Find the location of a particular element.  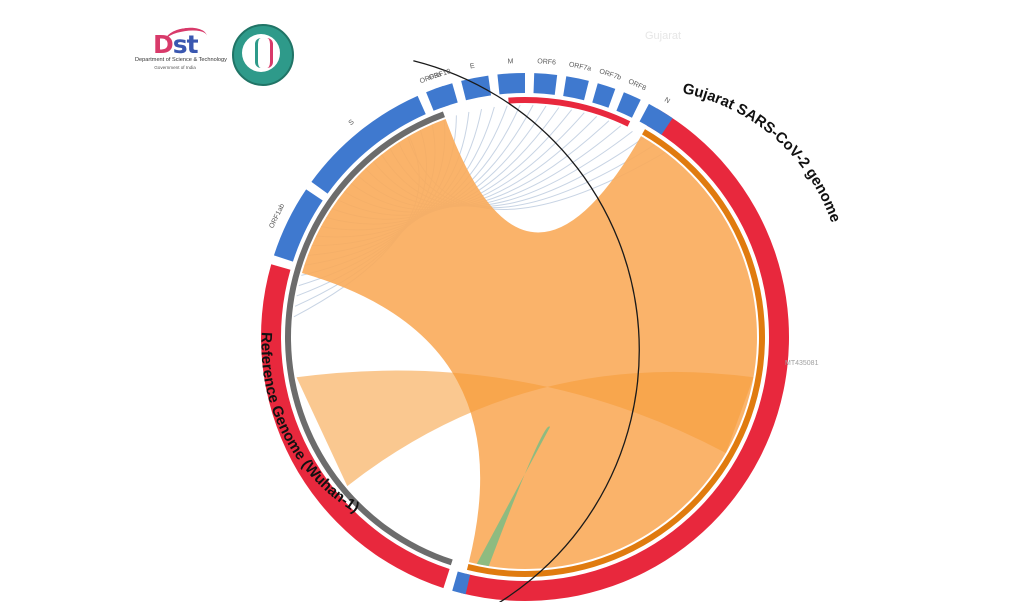

dna-helix-icon is located at coordinates (264, 53).